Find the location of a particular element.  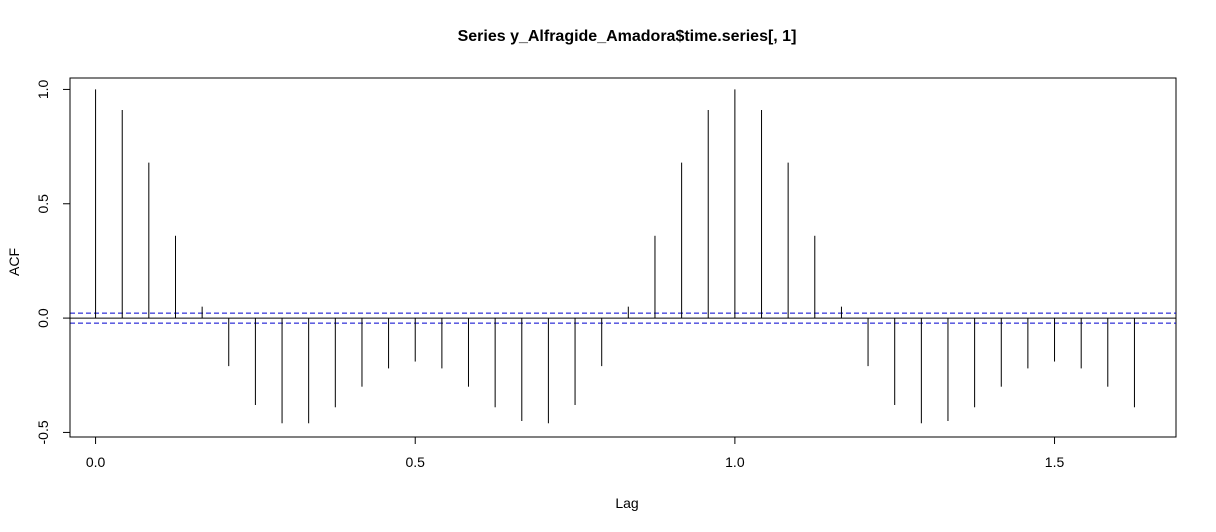

x-axis: 0.0 0.5 1.0 1.5 is located at coordinates (575, 453).